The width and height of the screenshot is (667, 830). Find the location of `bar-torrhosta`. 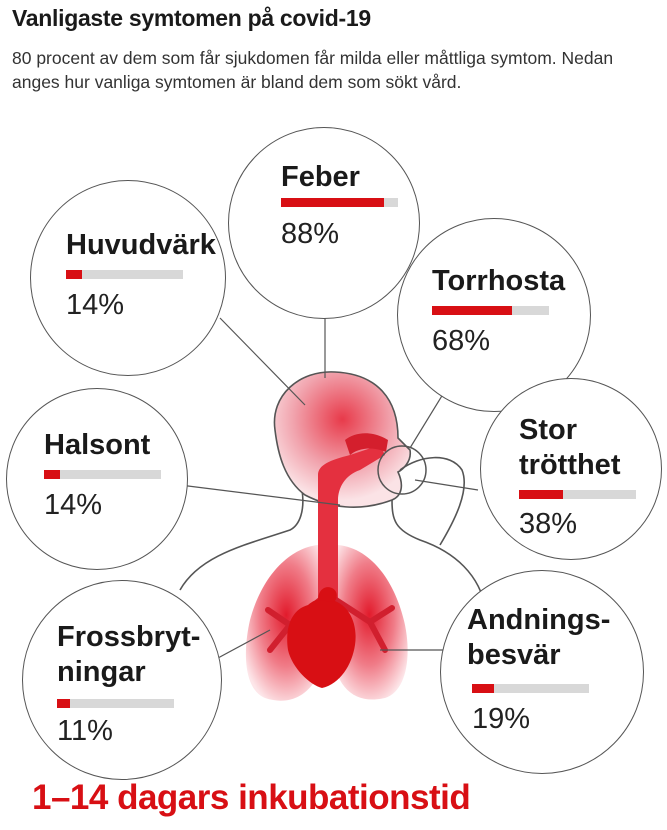

bar-torrhosta is located at coordinates (490, 310).